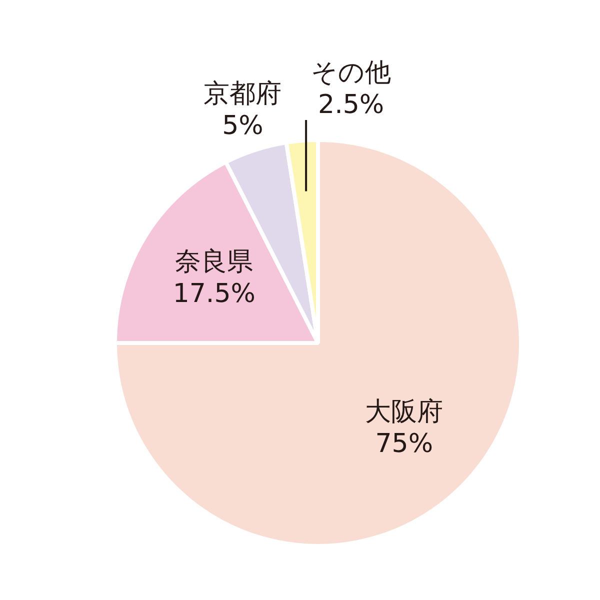 The height and width of the screenshot is (600, 600). I want to click on slice-label: その他, so click(351, 73).